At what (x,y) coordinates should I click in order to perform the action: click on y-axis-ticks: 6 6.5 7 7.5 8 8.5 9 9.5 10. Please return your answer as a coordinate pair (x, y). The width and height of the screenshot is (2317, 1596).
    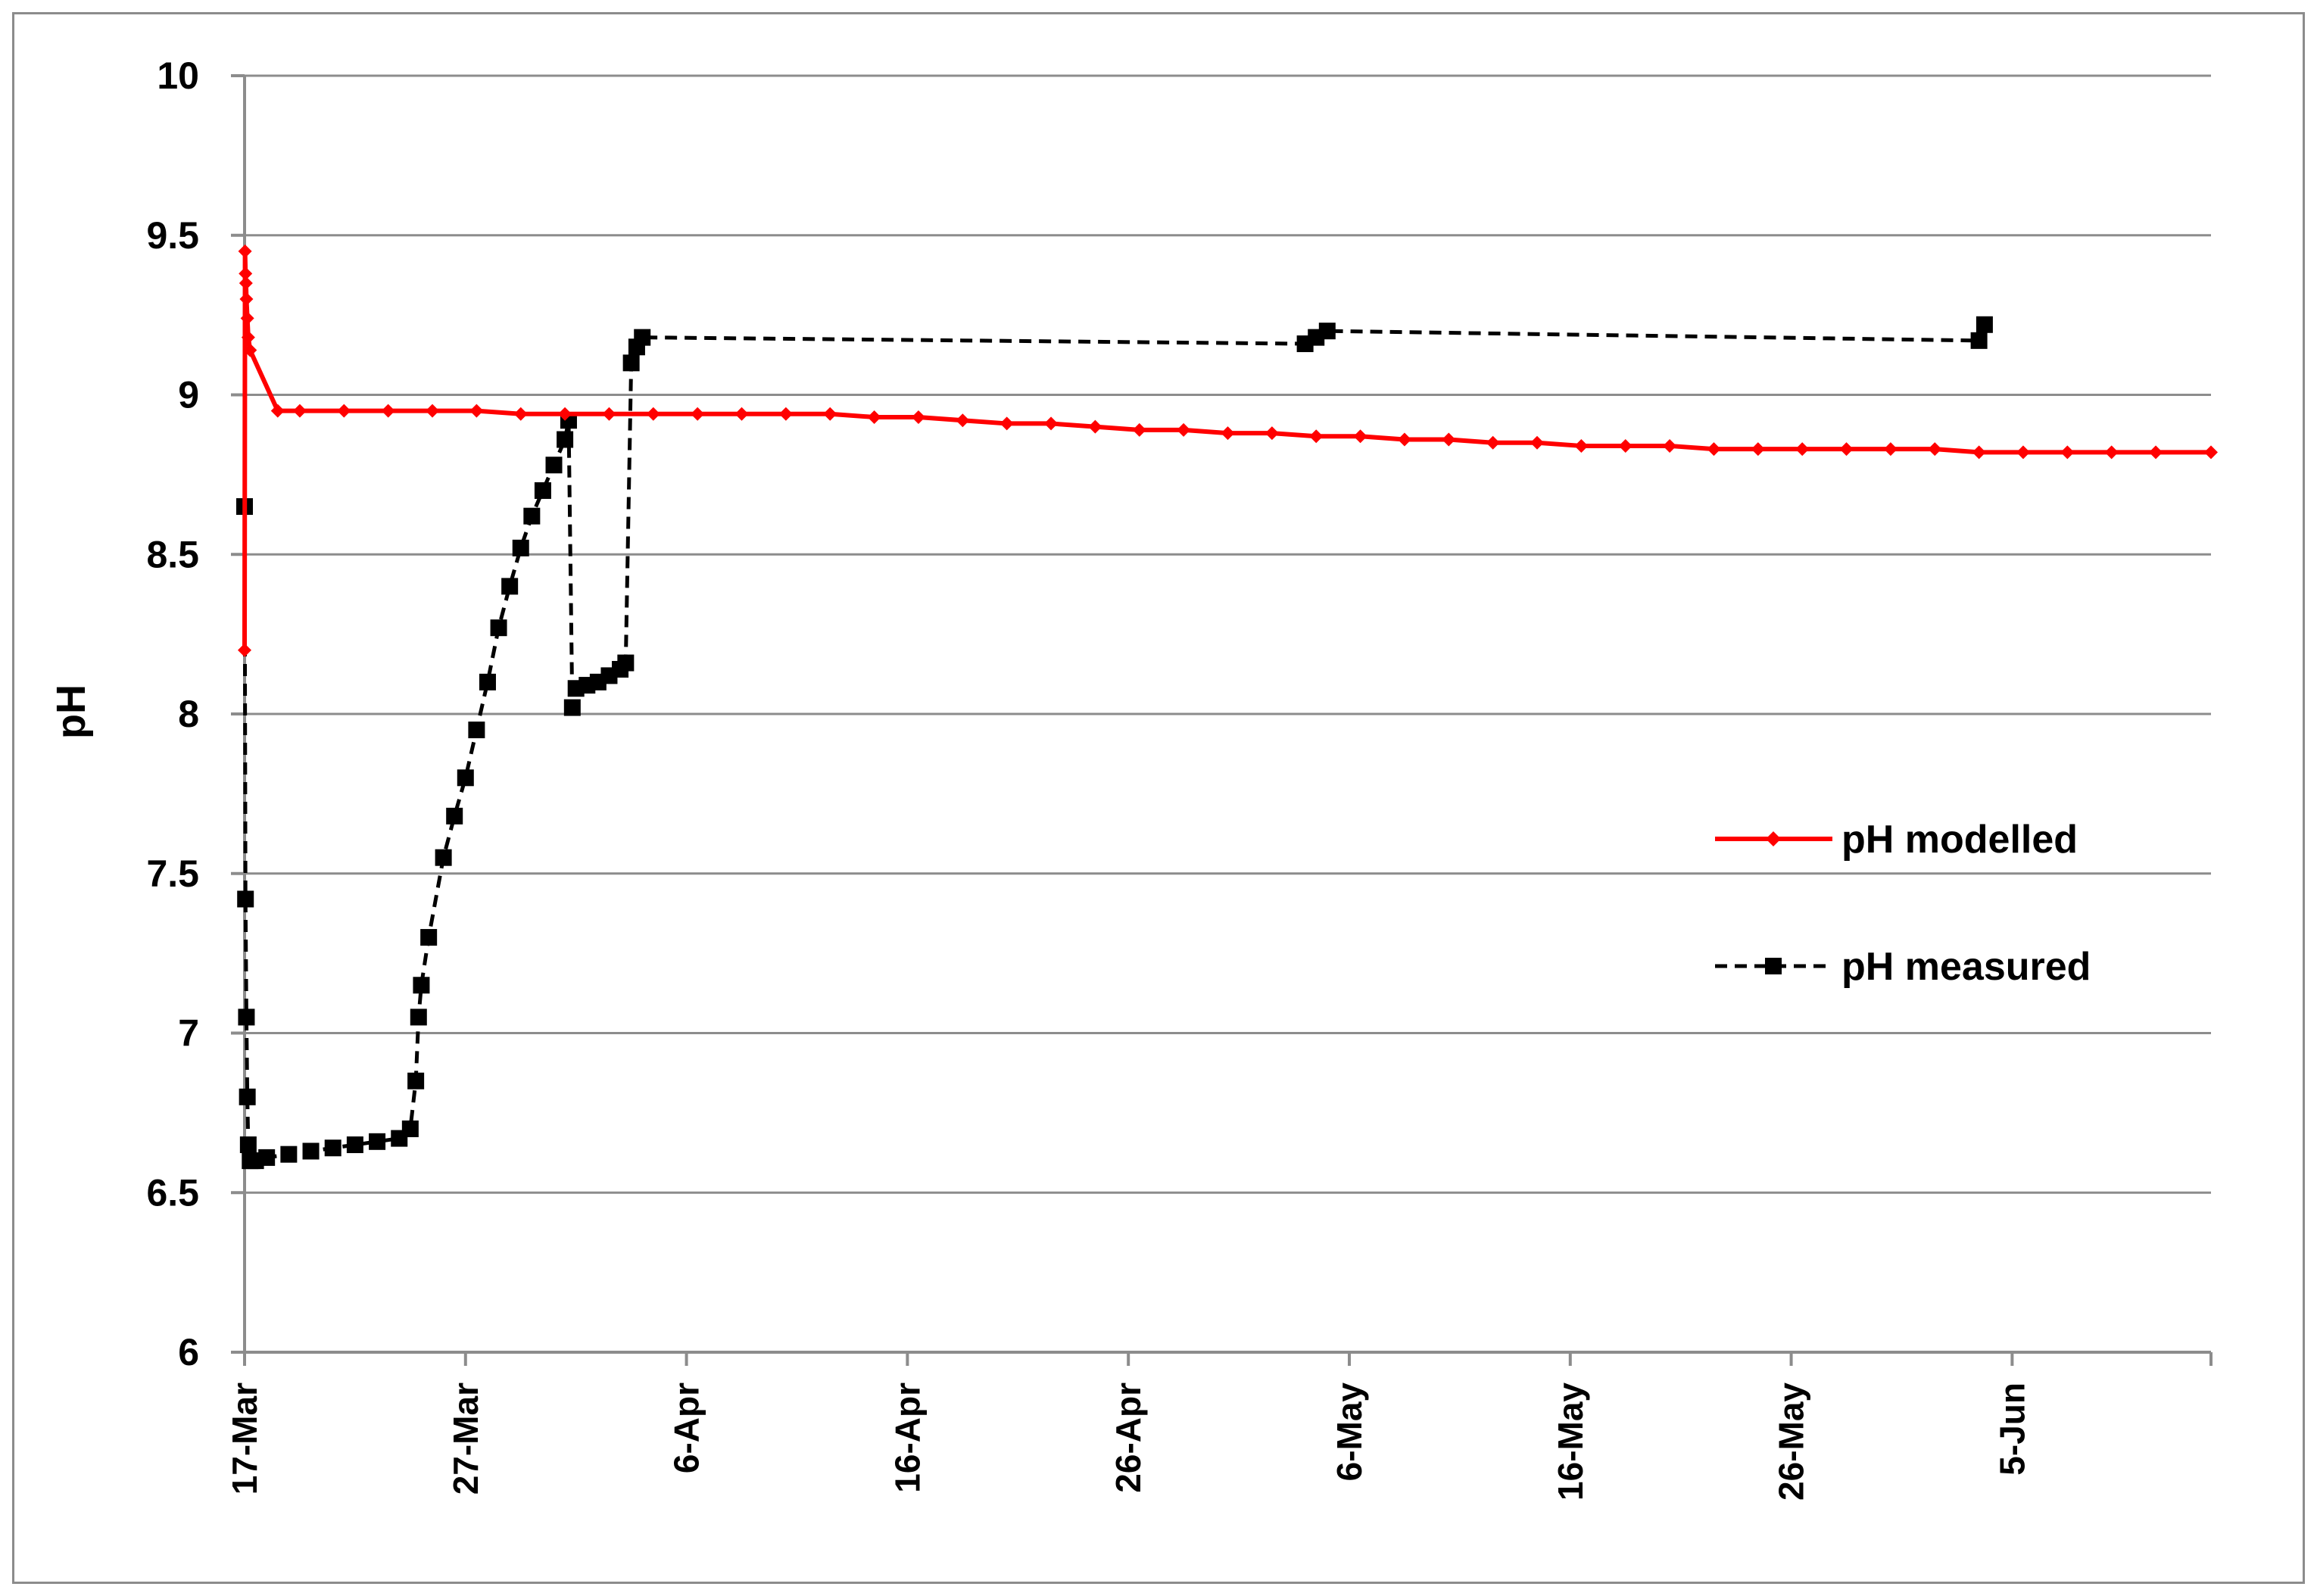
    Looking at the image, I should click on (172, 714).